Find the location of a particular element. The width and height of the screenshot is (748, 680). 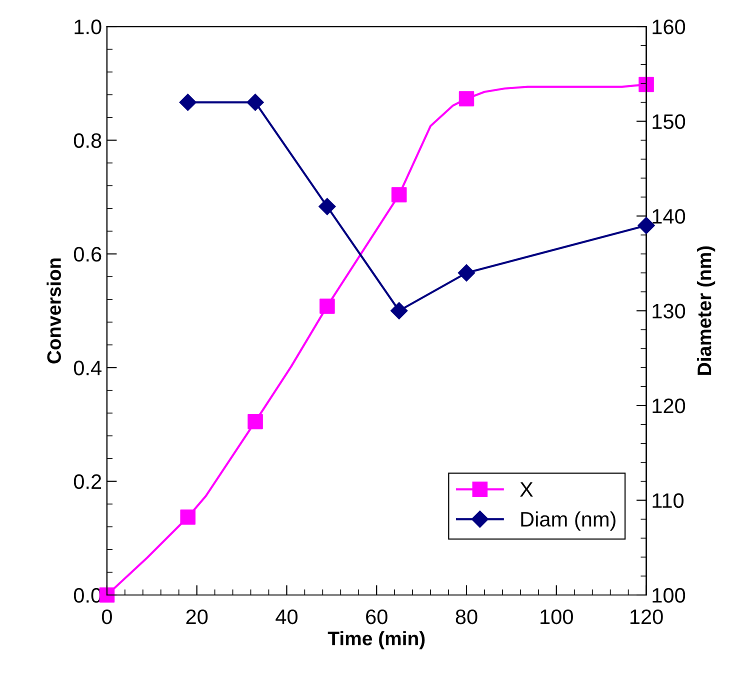

y2-tick-label: 110 is located at coordinates (668, 500).